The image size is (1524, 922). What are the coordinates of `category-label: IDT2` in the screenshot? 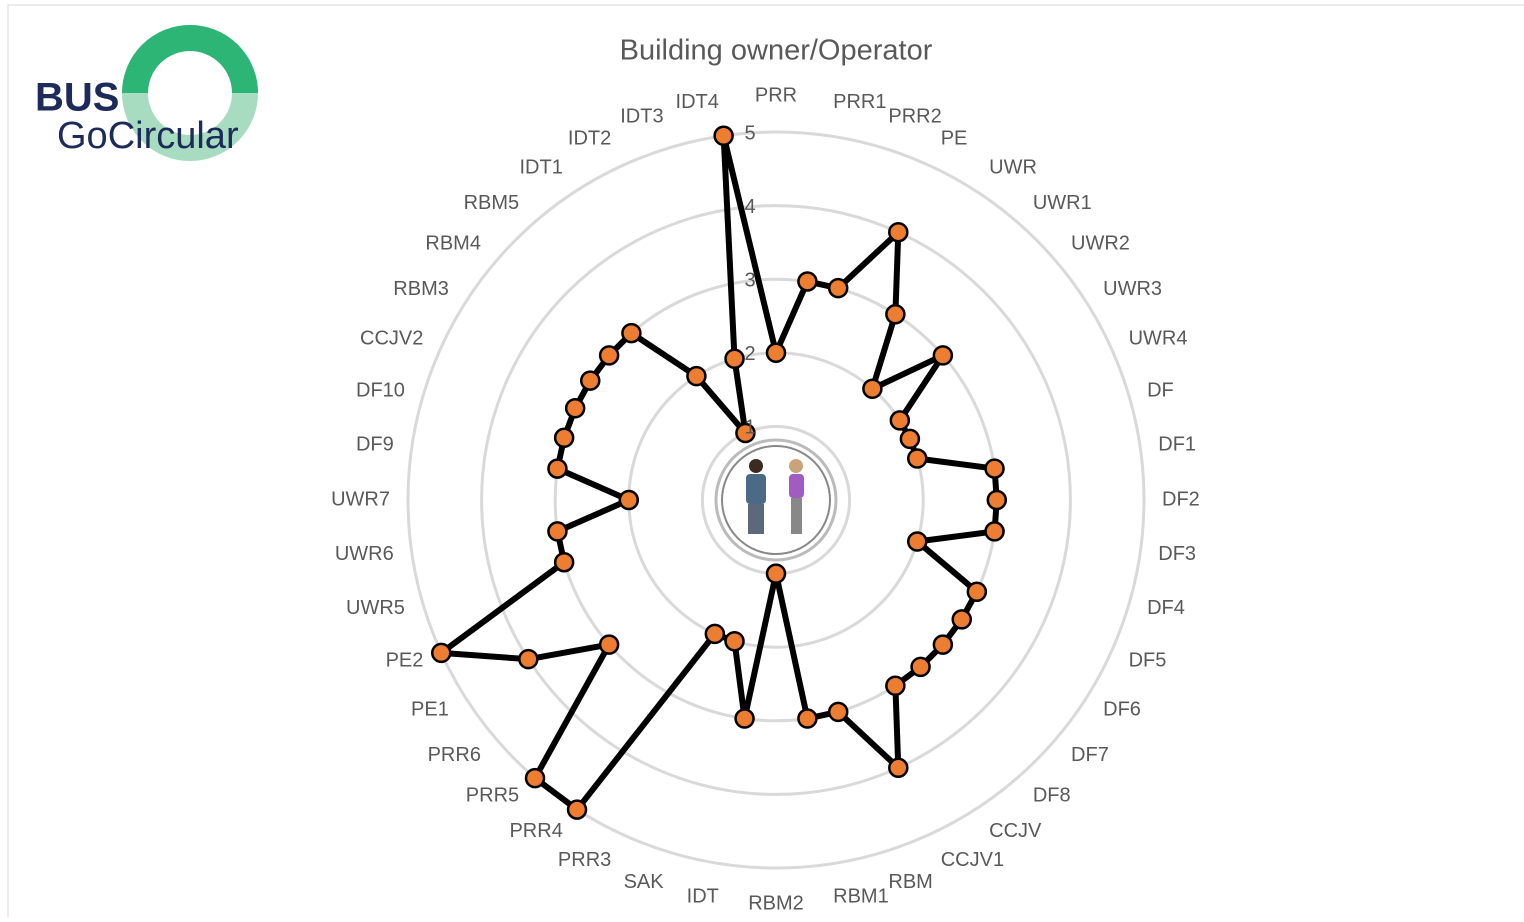 It's located at (589, 139).